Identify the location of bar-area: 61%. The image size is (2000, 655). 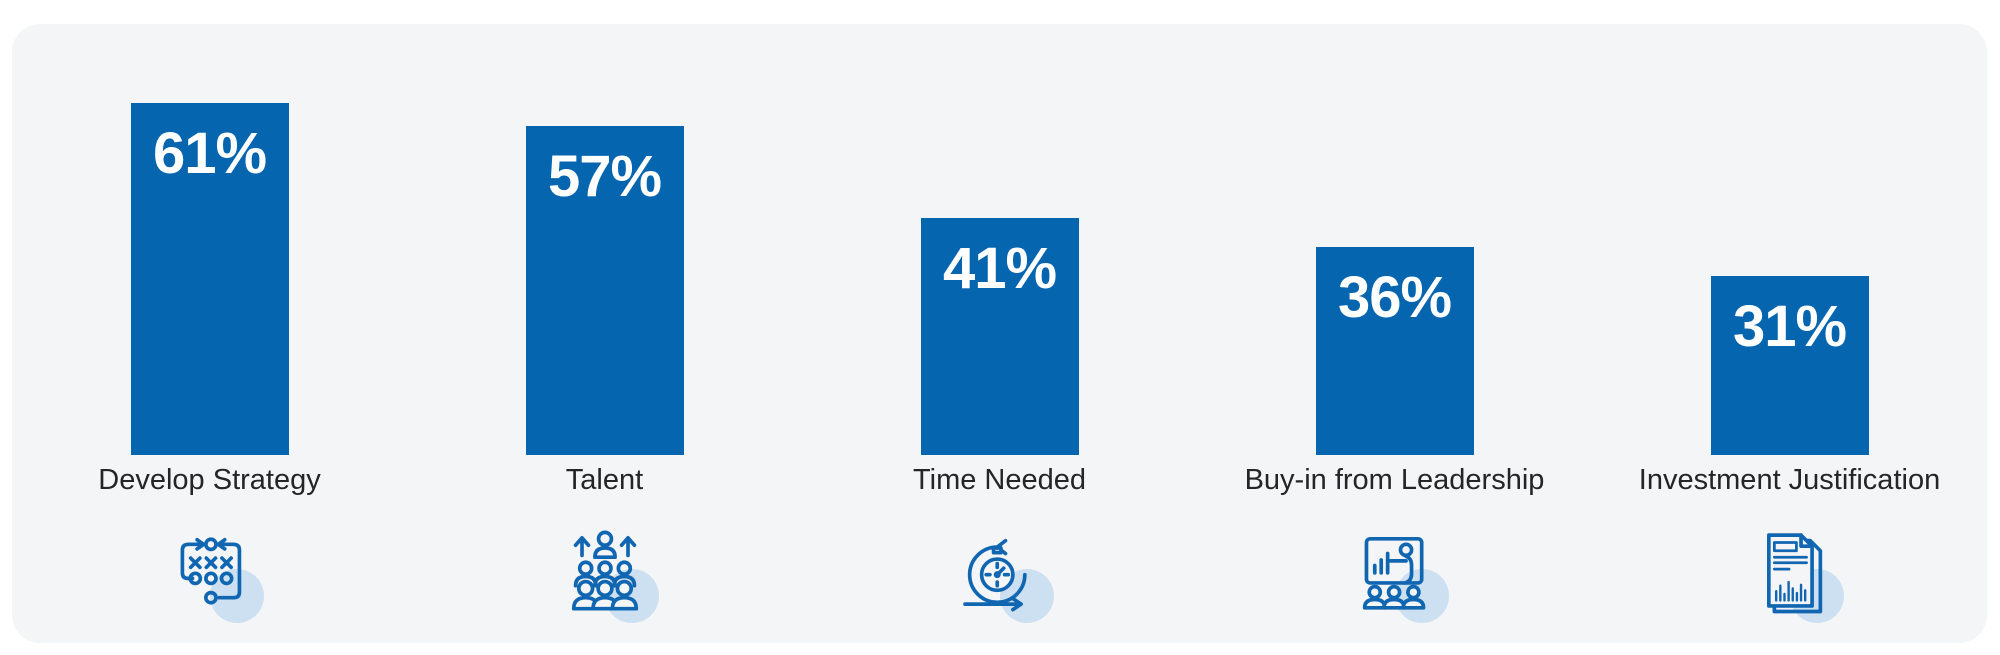
(209, 239).